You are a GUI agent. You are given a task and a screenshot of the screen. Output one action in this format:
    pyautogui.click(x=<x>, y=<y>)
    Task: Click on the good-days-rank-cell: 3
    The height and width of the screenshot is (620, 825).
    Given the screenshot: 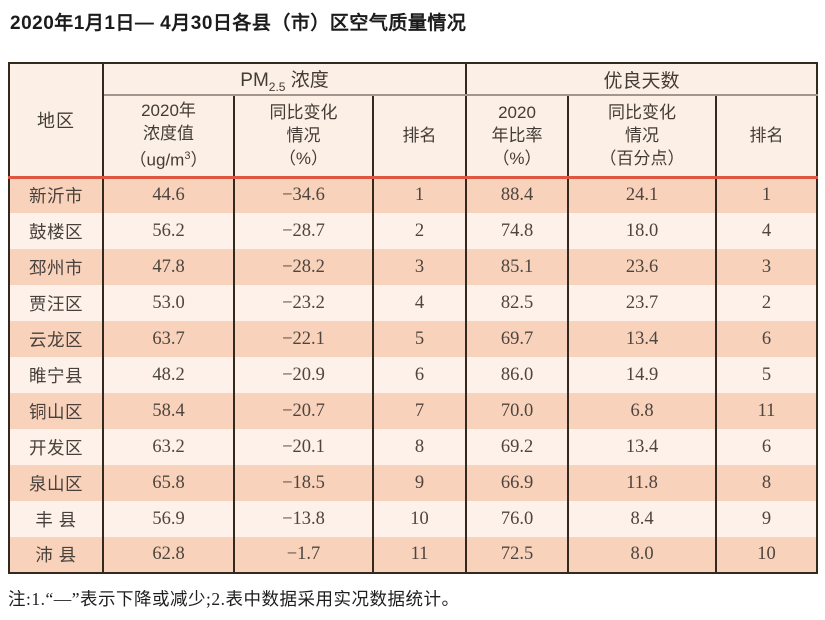 What is the action you would take?
    pyautogui.click(x=766, y=267)
    